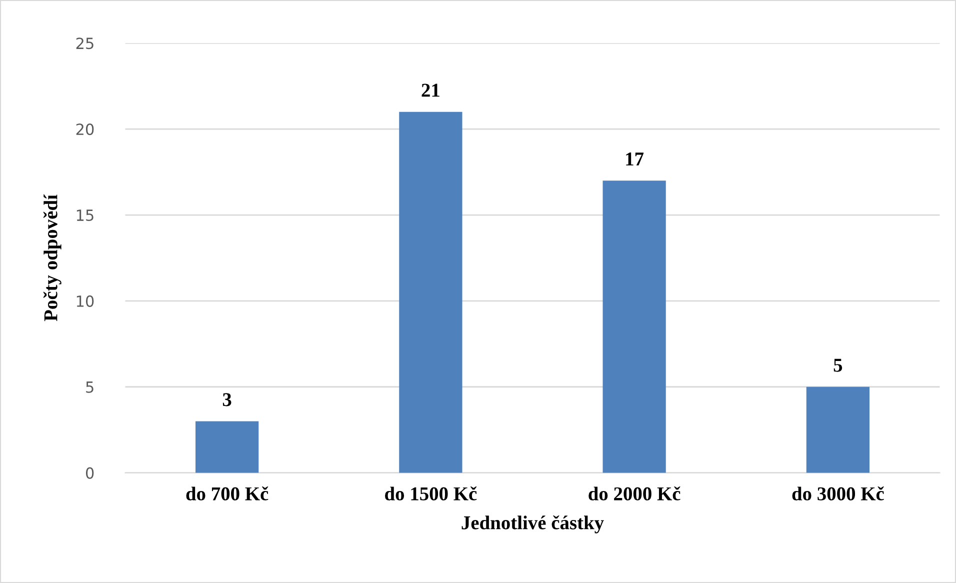  What do you see at coordinates (227, 493) in the screenshot?
I see `x-tick-label: do 700 Kč` at bounding box center [227, 493].